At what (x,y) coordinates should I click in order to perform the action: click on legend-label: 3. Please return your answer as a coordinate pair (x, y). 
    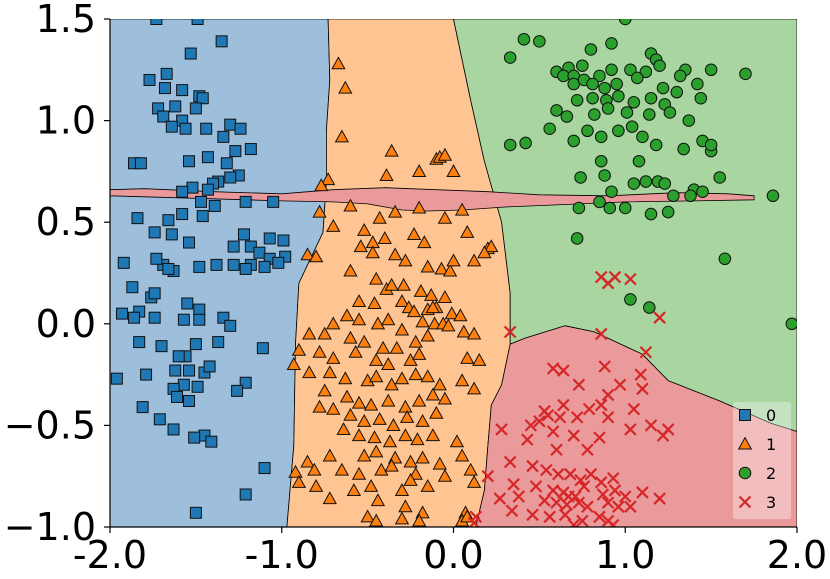
    Looking at the image, I should click on (771, 502).